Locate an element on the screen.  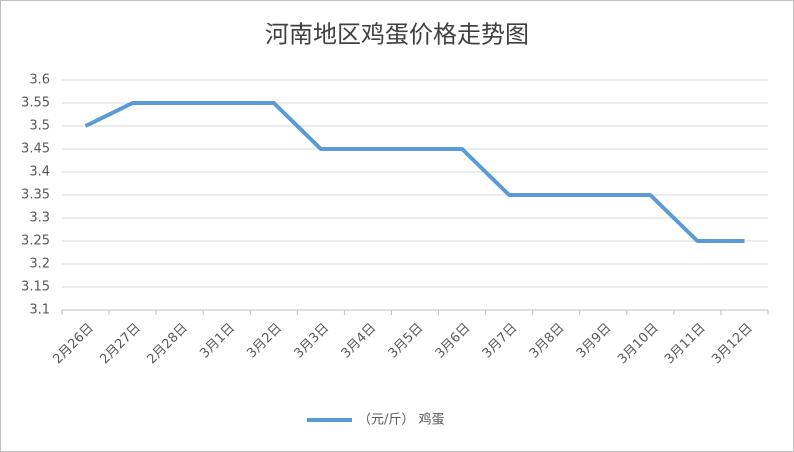
chart-title: 河南地区鸡蛋价格走势图 is located at coordinates (397, 35).